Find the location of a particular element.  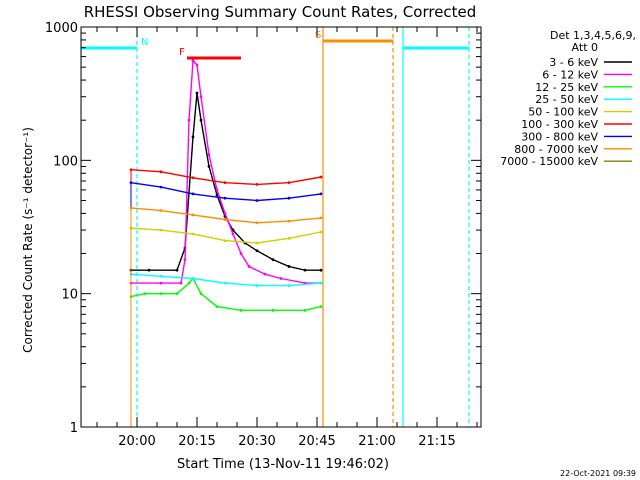

x-tick-label-2: 20:30 is located at coordinates (256, 441).